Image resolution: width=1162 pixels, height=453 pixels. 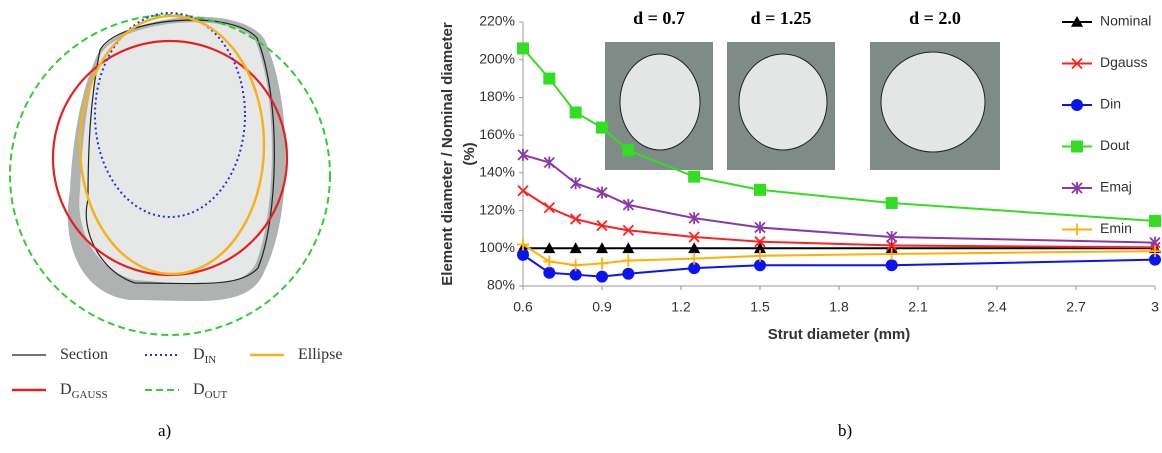 I want to click on legend-label: Ellipse, so click(x=320, y=354).